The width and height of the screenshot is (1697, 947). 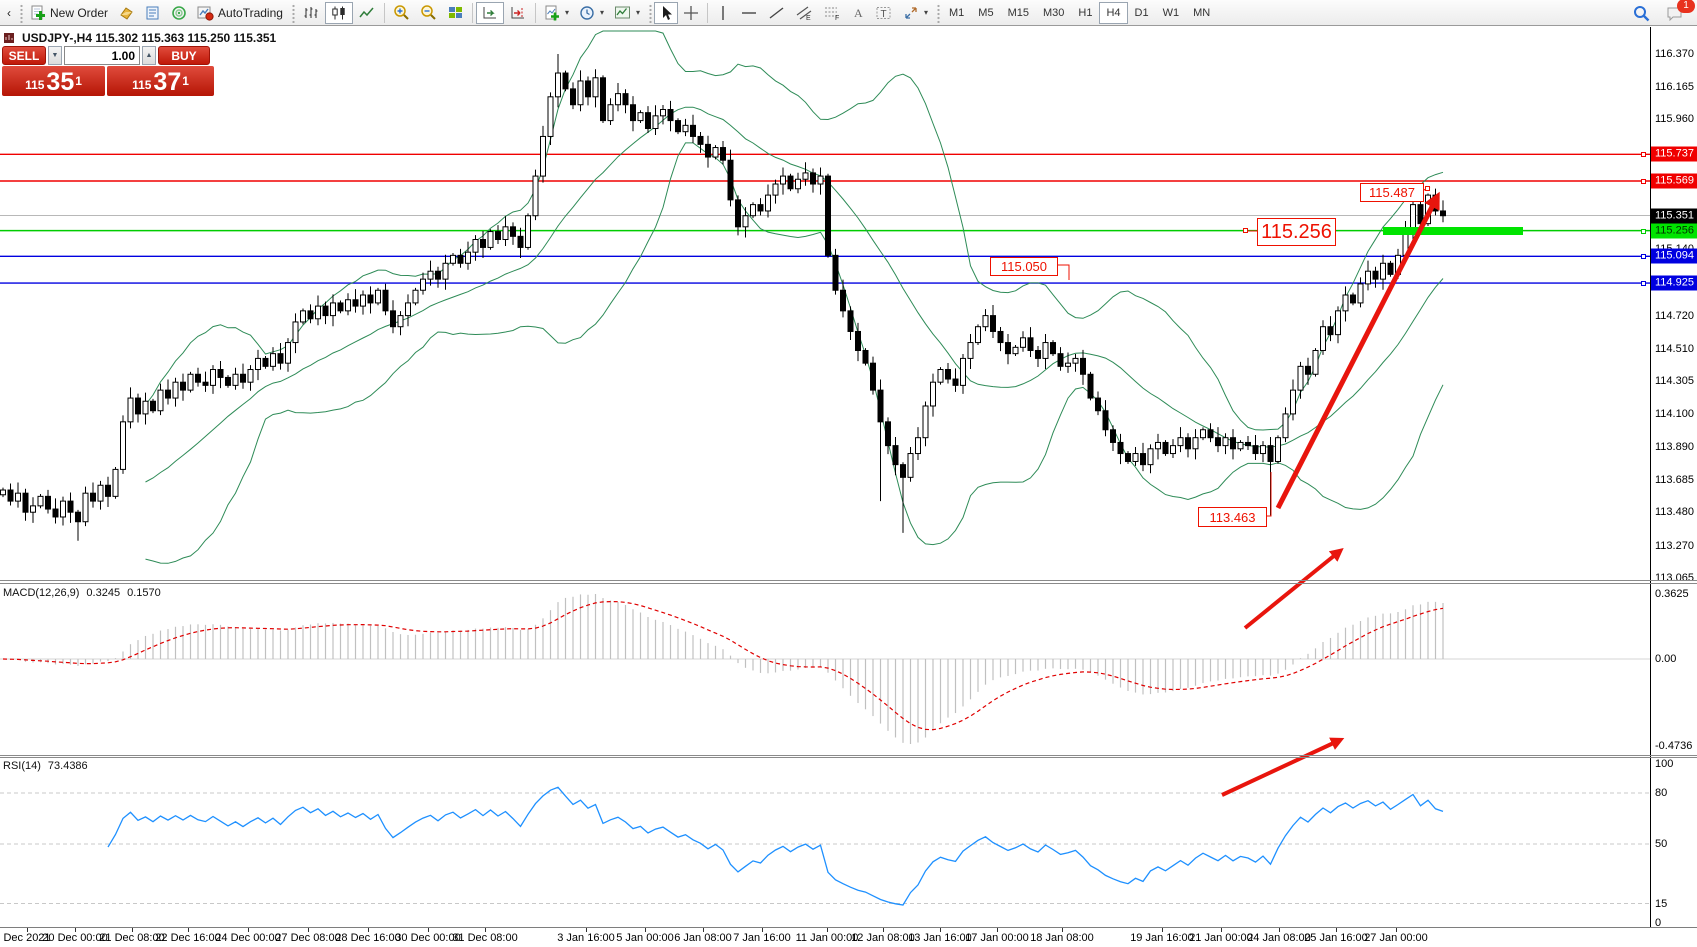 I want to click on toolbar: ‹ New Order AutoTrading, so click(x=848, y=13).